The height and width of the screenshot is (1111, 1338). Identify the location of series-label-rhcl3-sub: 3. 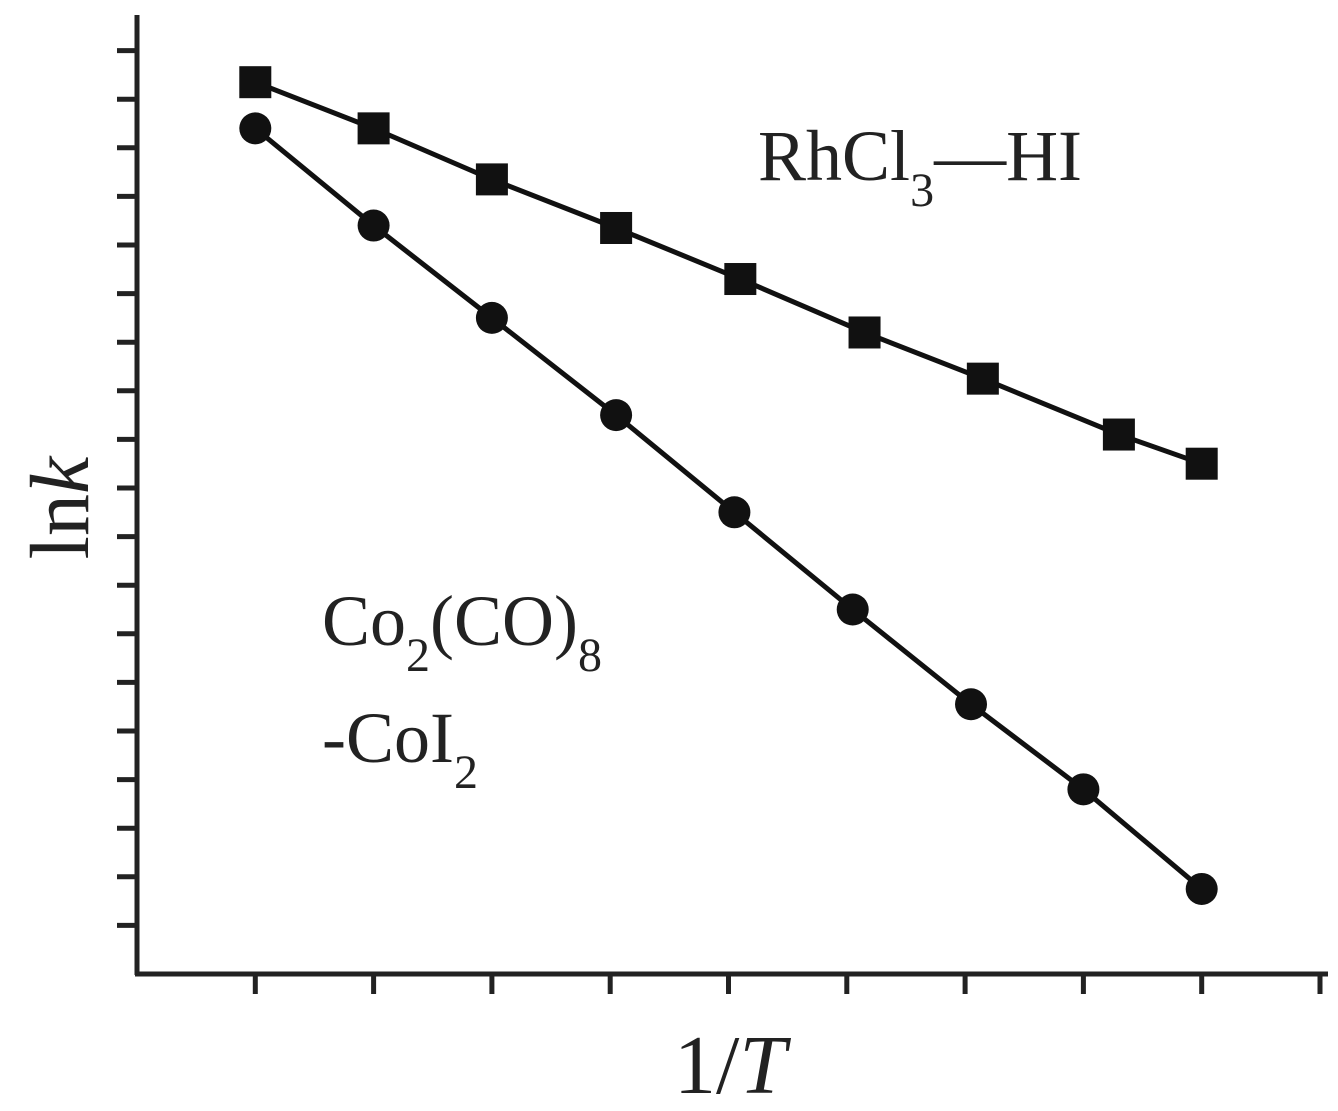
(922, 190).